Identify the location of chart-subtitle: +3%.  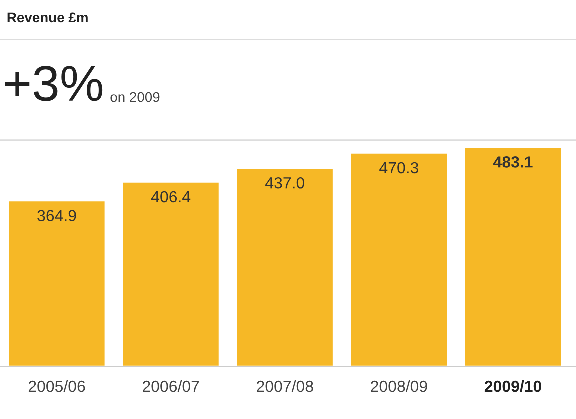
(54, 84).